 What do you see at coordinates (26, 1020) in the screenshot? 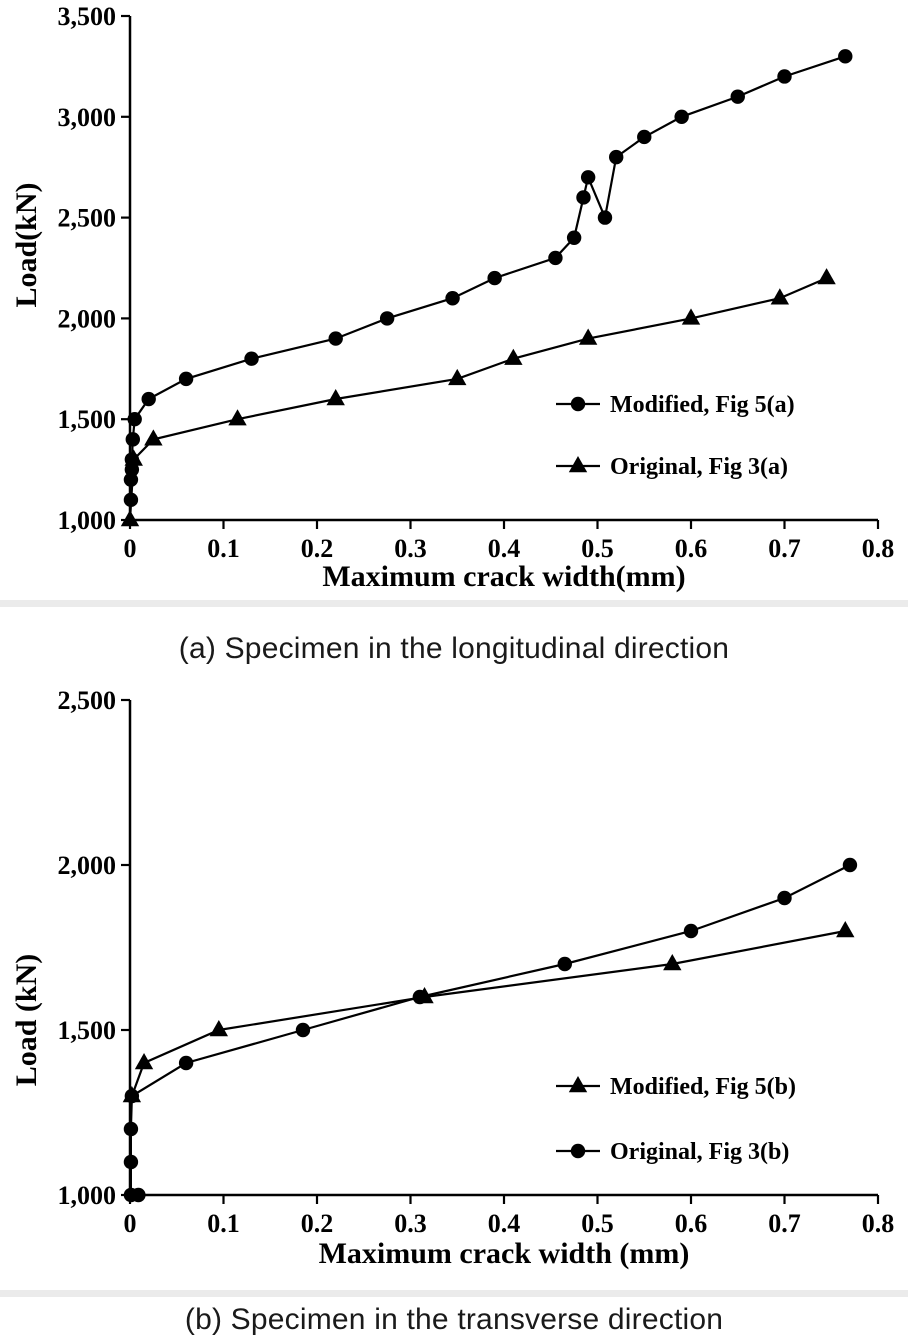
I see `chart-b-y-axis-label: Load (kN)` at bounding box center [26, 1020].